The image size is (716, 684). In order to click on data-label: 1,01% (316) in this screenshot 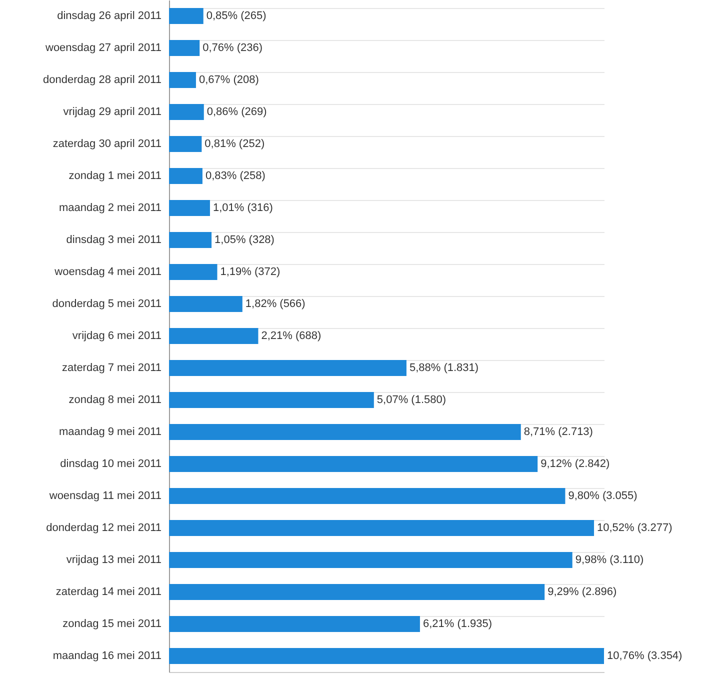, I will do `click(242, 208)`.